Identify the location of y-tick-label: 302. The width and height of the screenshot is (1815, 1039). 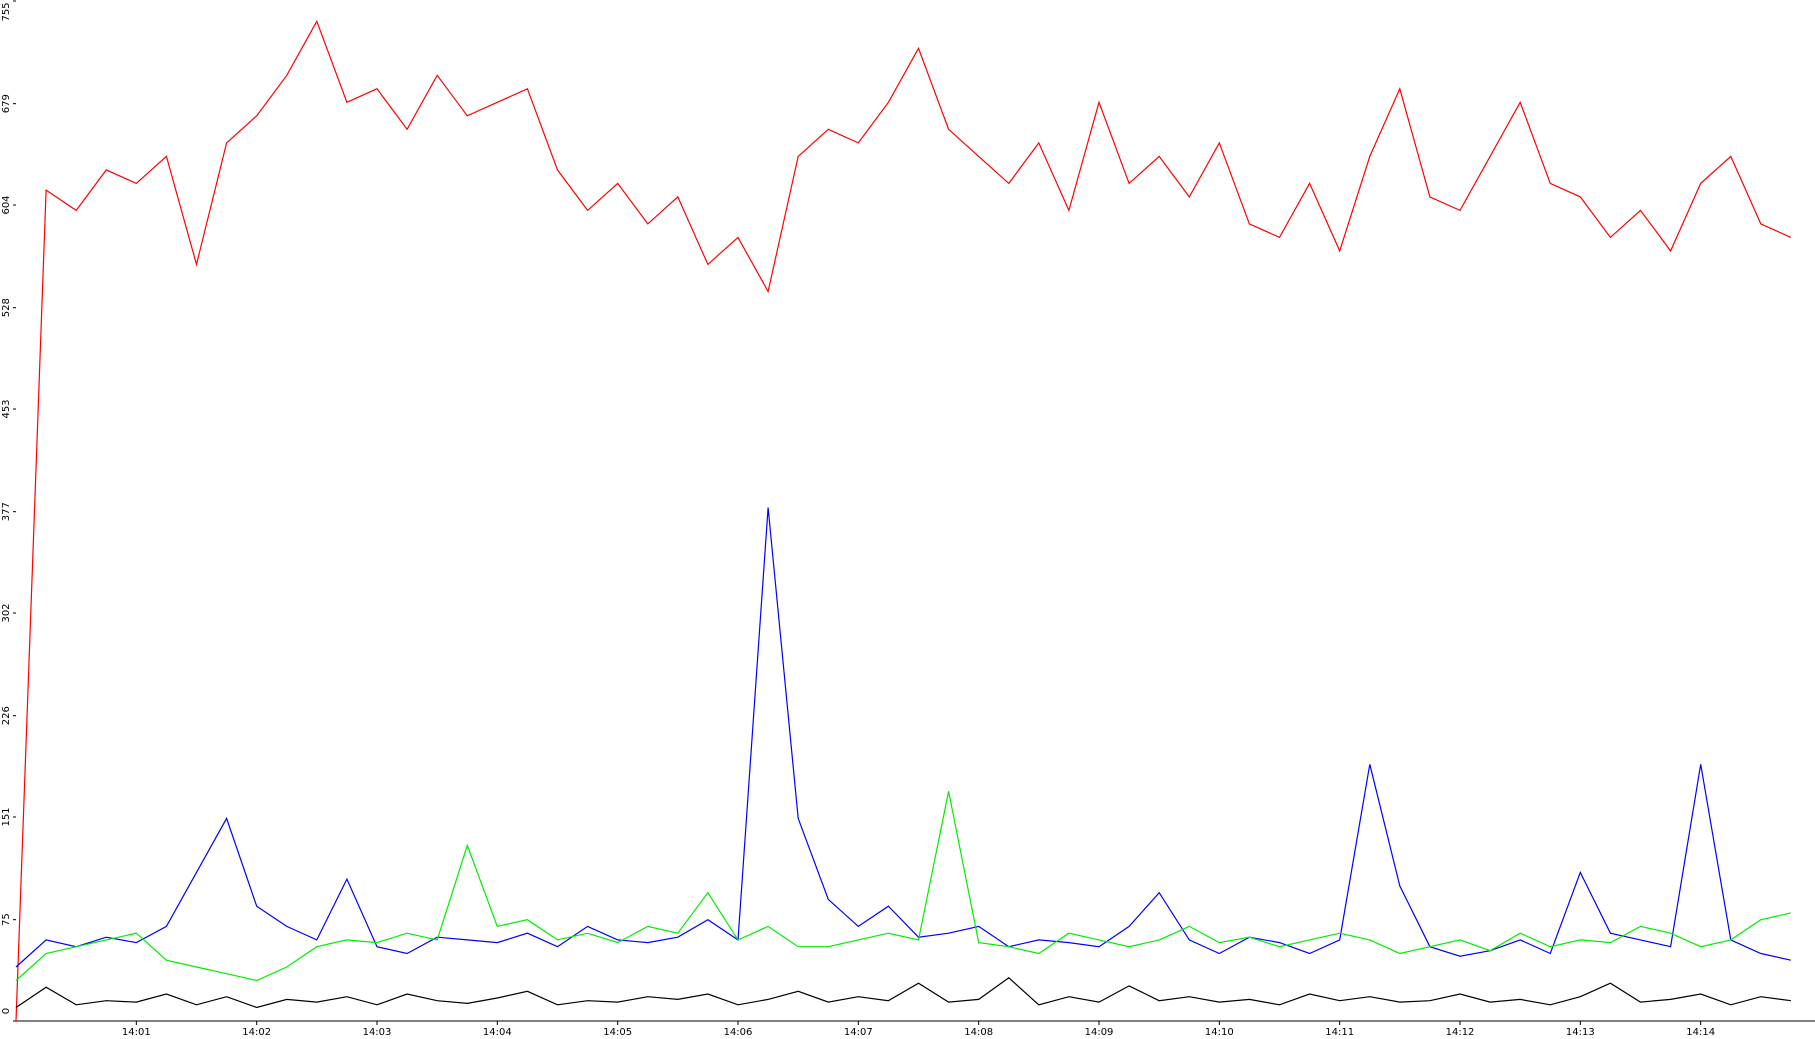
(6, 612).